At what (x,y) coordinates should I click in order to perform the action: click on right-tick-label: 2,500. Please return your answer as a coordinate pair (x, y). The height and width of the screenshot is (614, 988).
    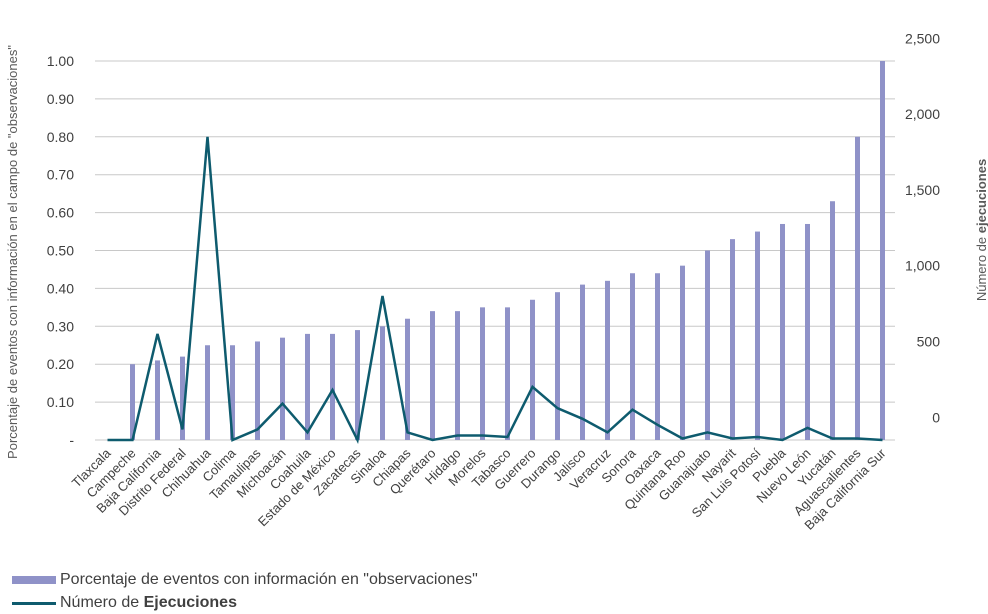
    Looking at the image, I should click on (922, 38).